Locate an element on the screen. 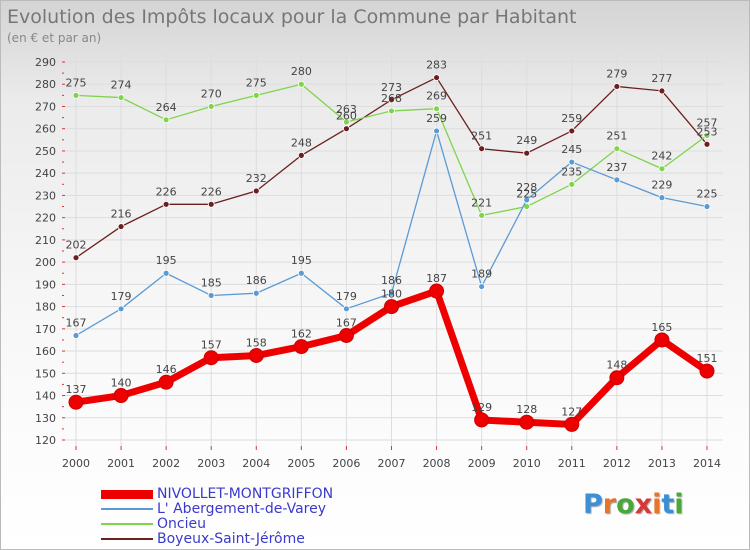 This screenshot has width=750, height=550. x-tick-label: 2006 is located at coordinates (346, 463).